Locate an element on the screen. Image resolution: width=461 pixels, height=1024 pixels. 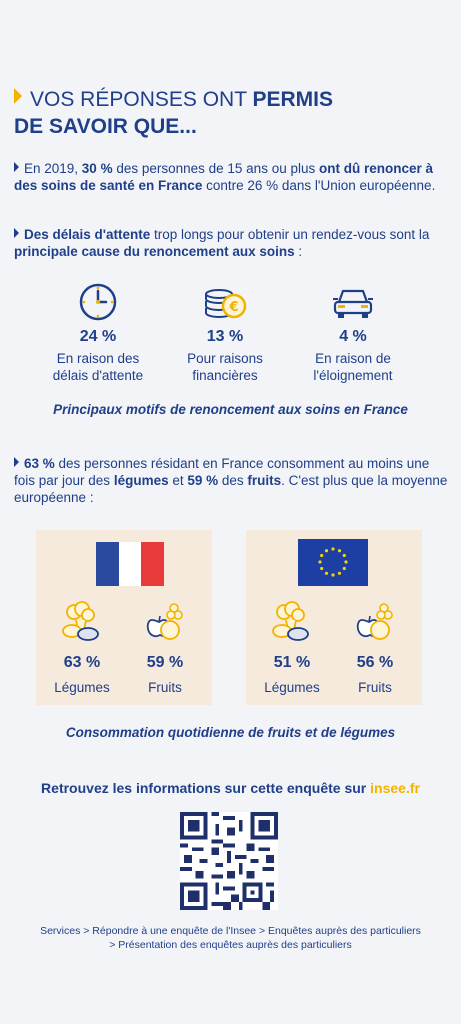
europe-fruit-label: Fruits is located at coordinates (375, 687).